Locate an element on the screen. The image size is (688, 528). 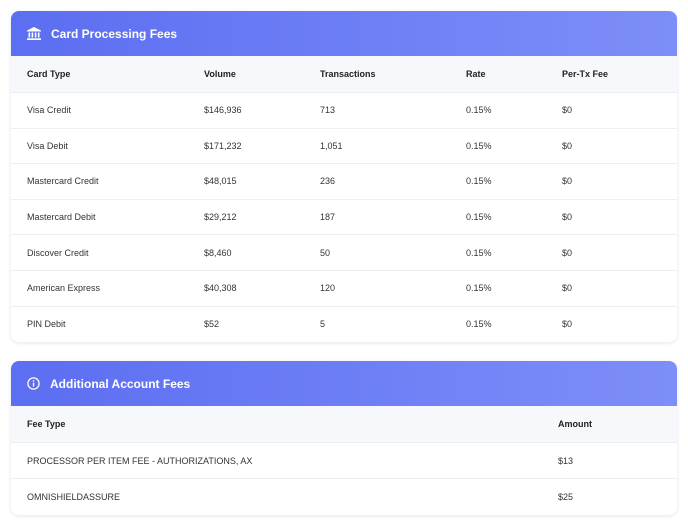
bank-icon is located at coordinates (34, 33).